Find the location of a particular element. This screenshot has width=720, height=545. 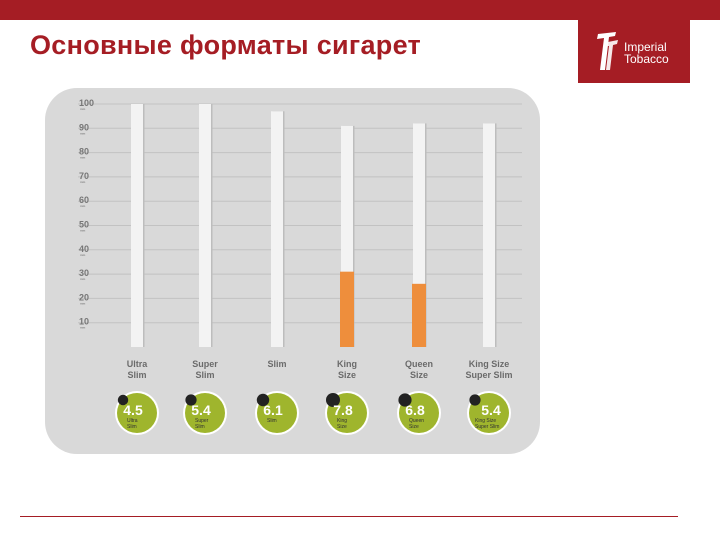

category-label: King Size is located at coordinates (347, 369).